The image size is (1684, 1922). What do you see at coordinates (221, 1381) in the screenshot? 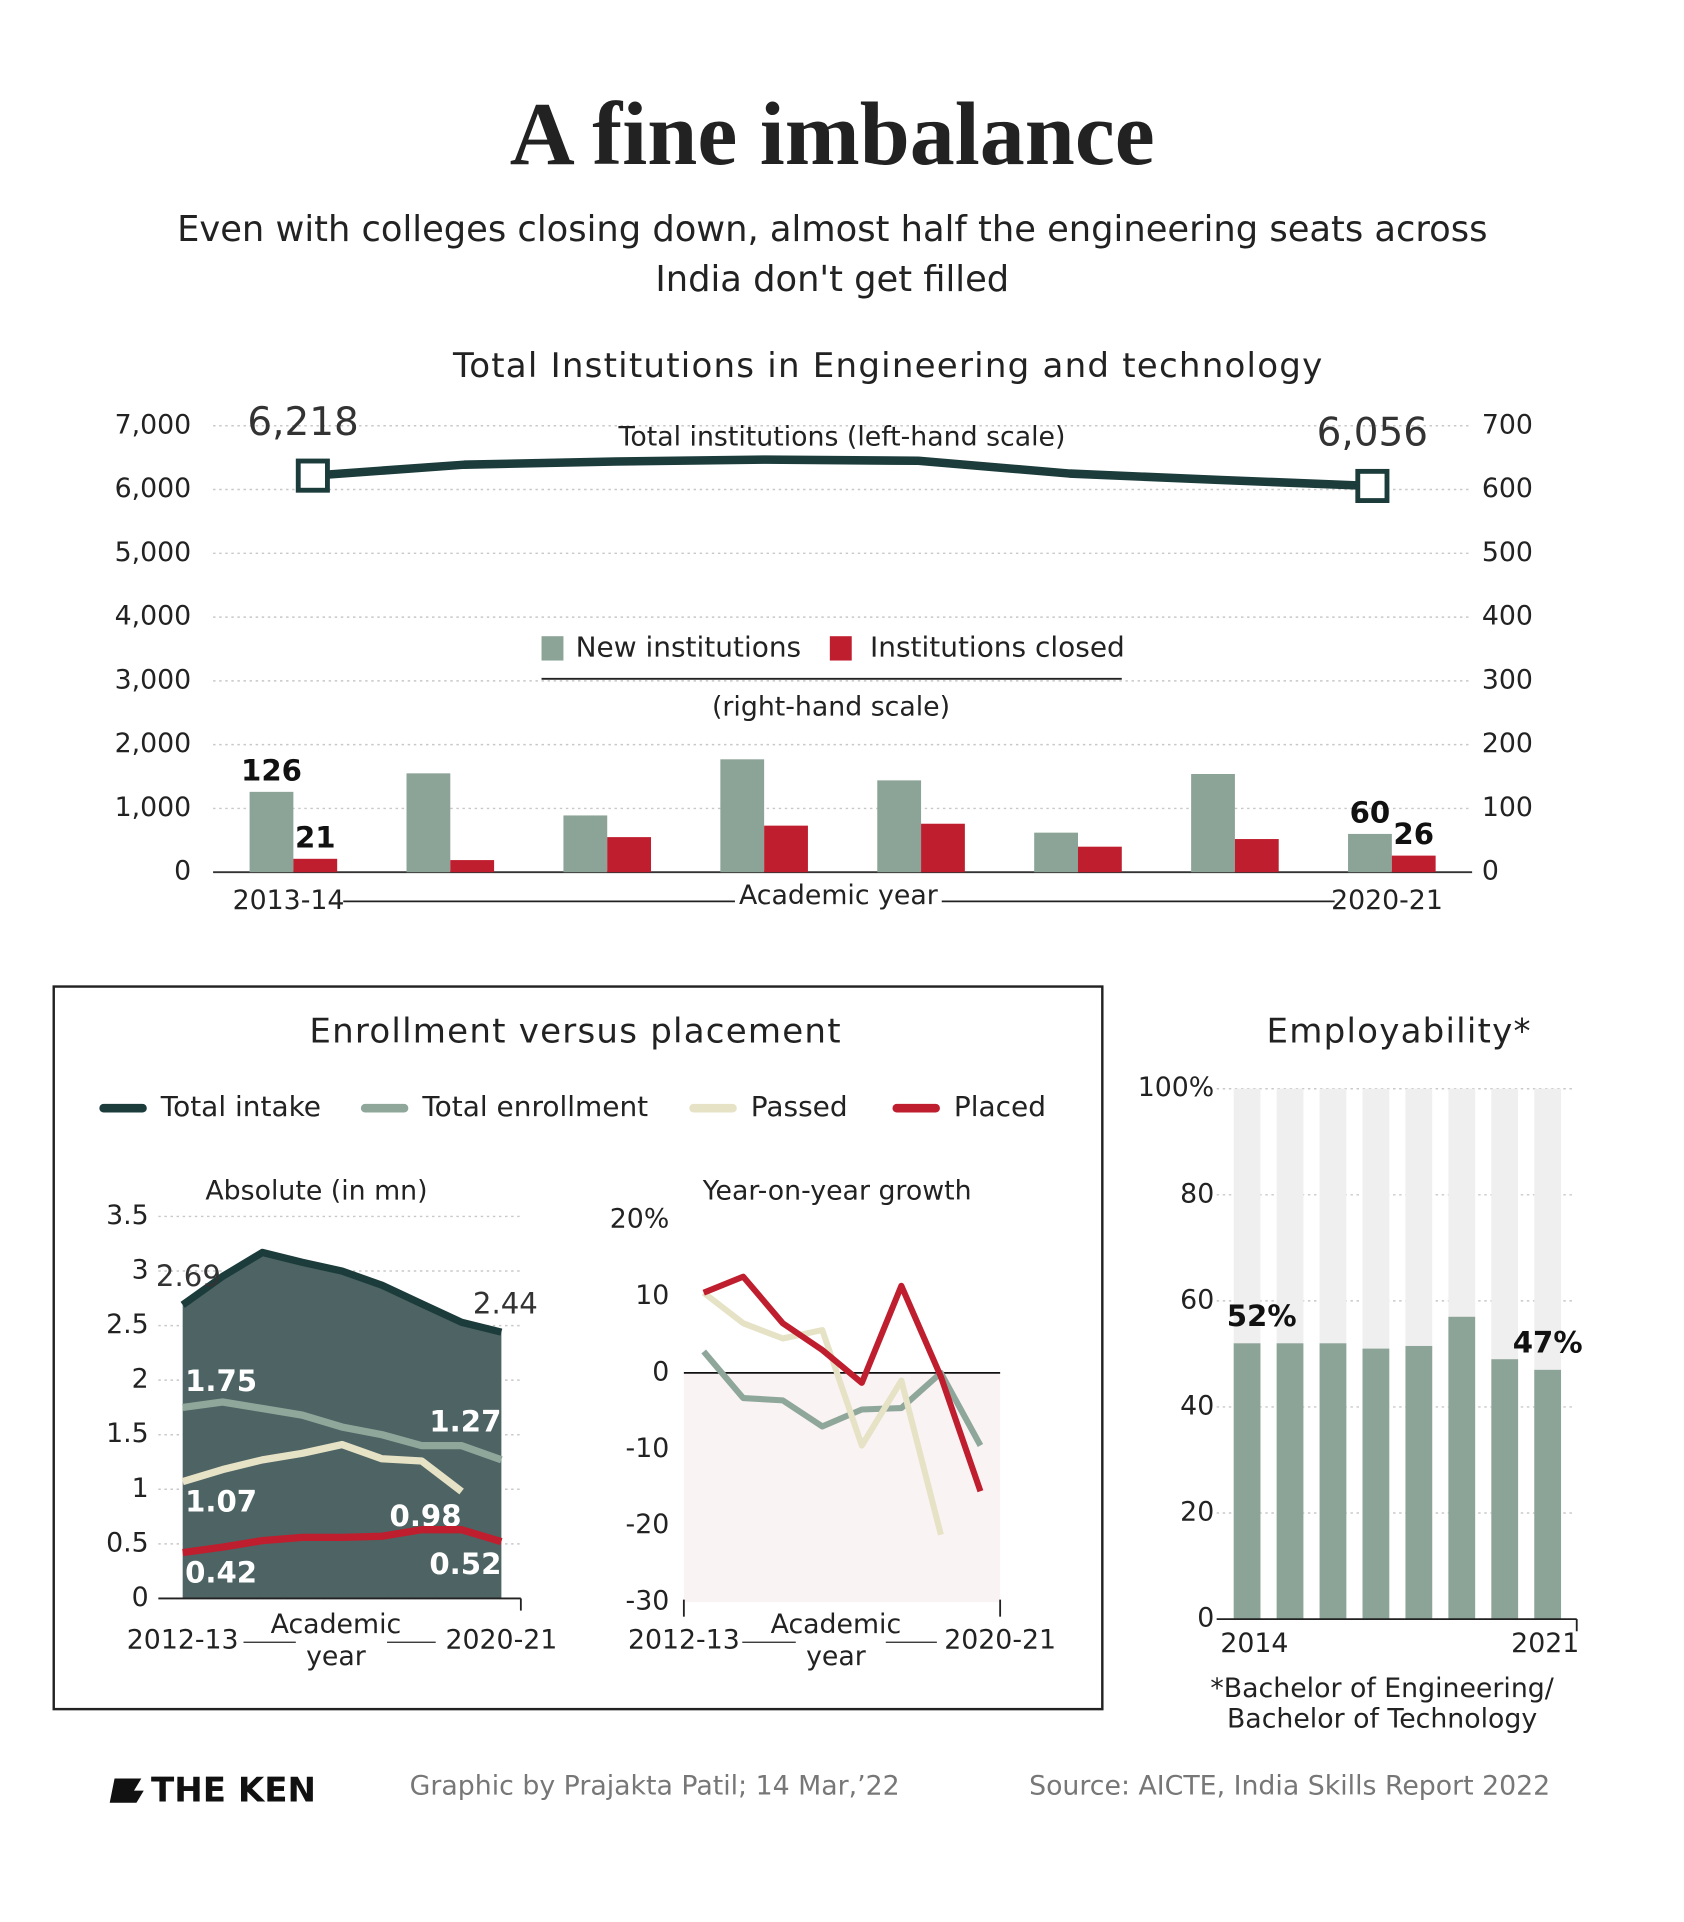
I see `data-label: 1.75` at bounding box center [221, 1381].